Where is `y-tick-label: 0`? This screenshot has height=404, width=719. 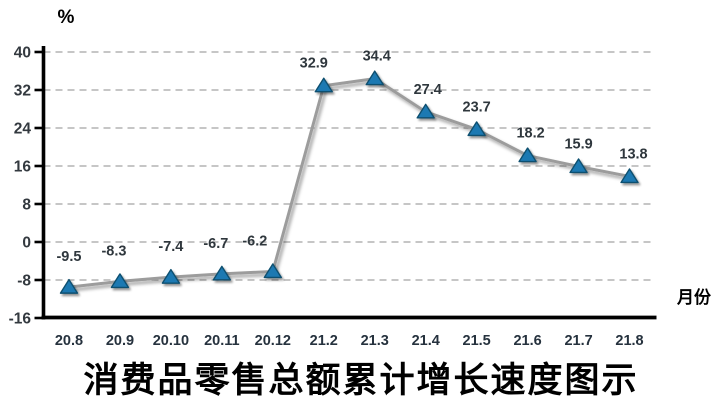
y-tick-label: 0 is located at coordinates (26, 243).